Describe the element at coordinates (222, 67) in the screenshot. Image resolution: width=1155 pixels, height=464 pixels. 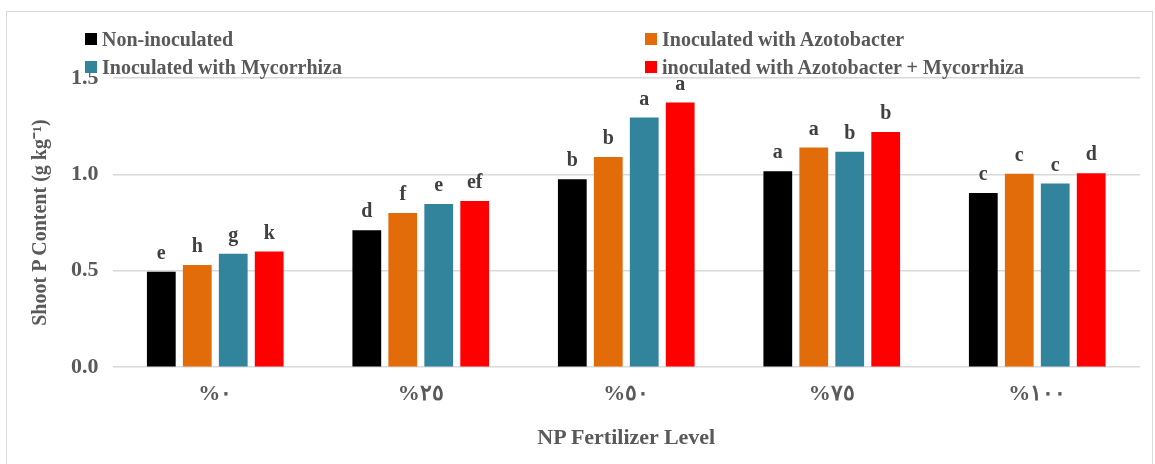
I see `legend-label: Inoculated with Mycorrhiza` at that location.